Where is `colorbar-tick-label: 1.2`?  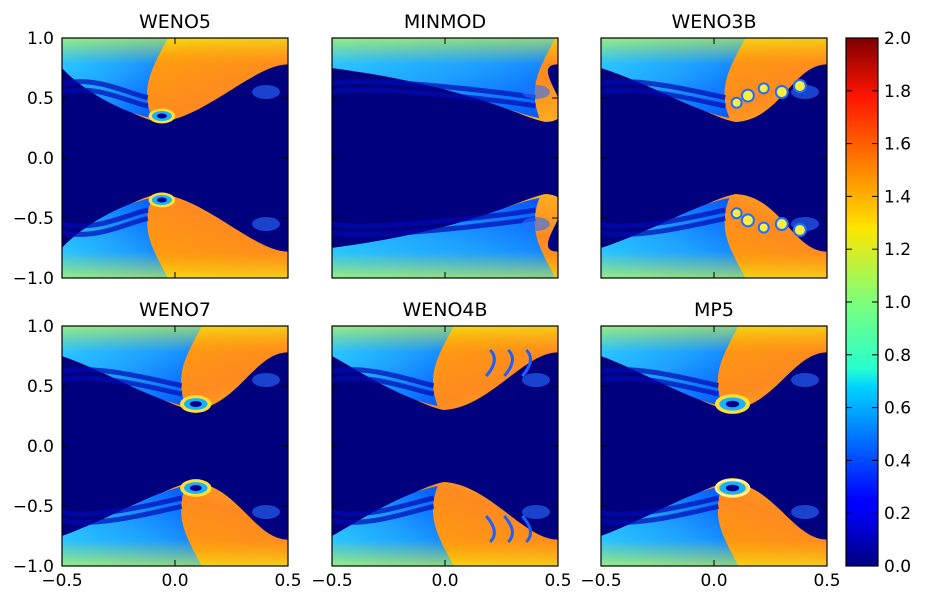 colorbar-tick-label: 1.2 is located at coordinates (897, 250).